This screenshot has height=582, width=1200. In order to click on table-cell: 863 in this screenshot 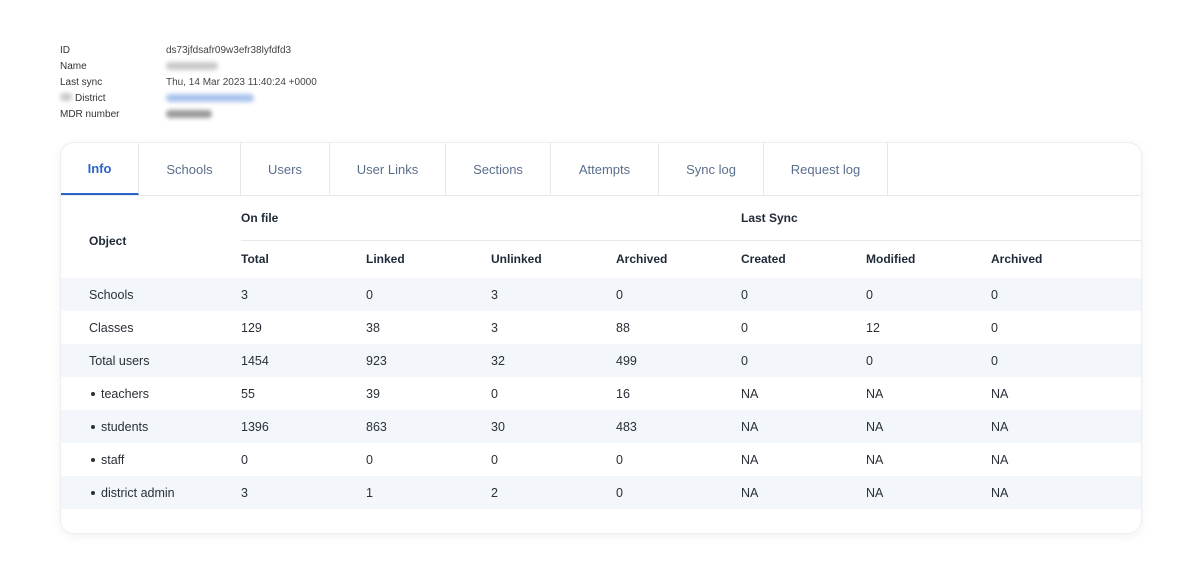, I will do `click(376, 426)`.